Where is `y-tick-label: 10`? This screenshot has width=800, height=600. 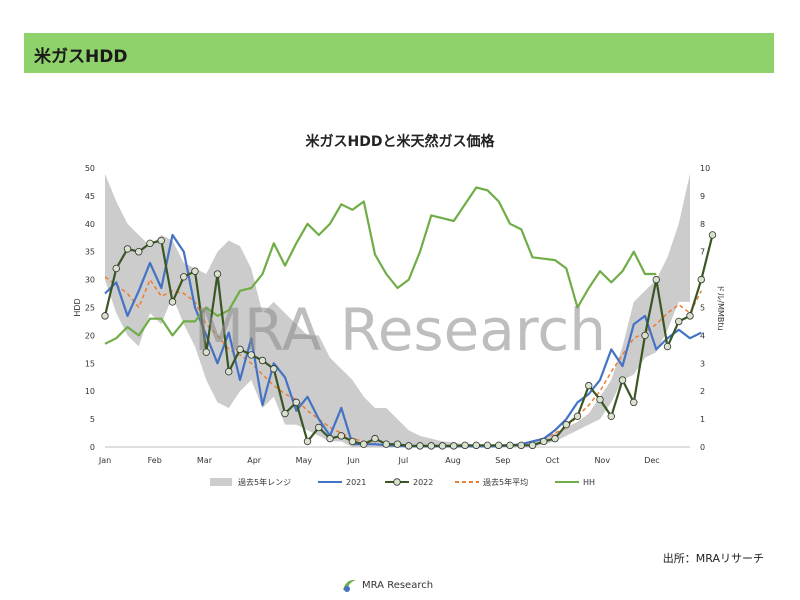
y-tick-label: 10 is located at coordinates (90, 391).